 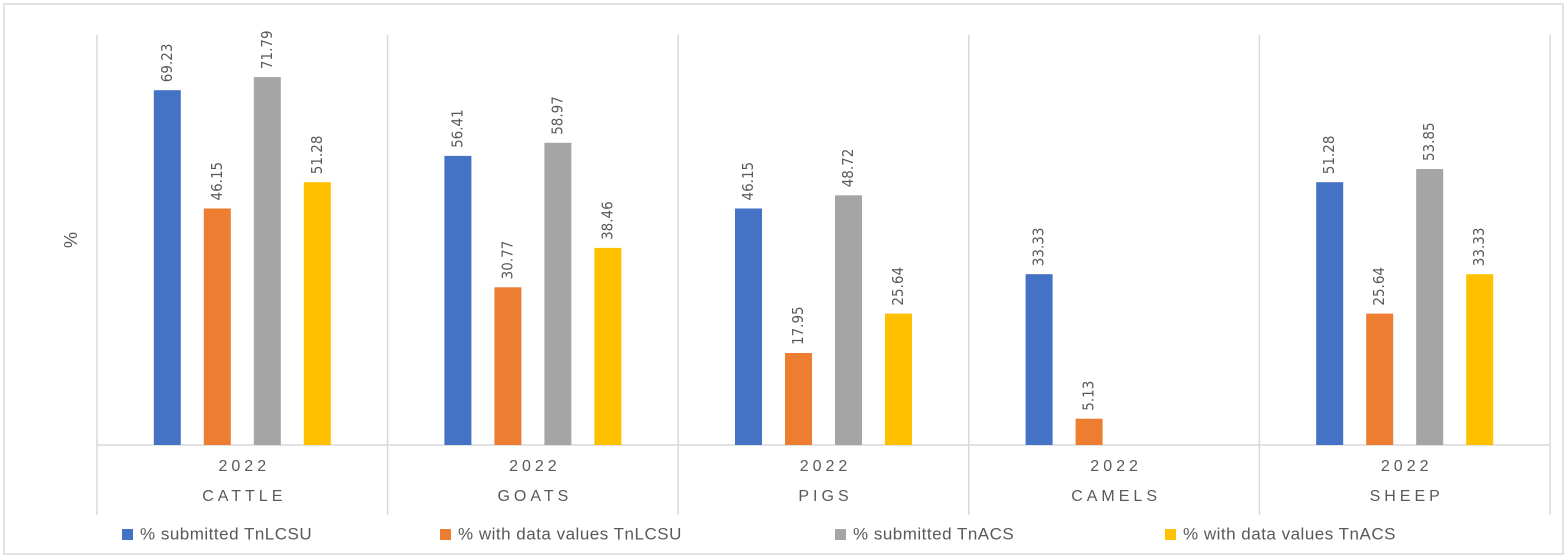 What do you see at coordinates (507, 260) in the screenshot?
I see `data-label: 30.77` at bounding box center [507, 260].